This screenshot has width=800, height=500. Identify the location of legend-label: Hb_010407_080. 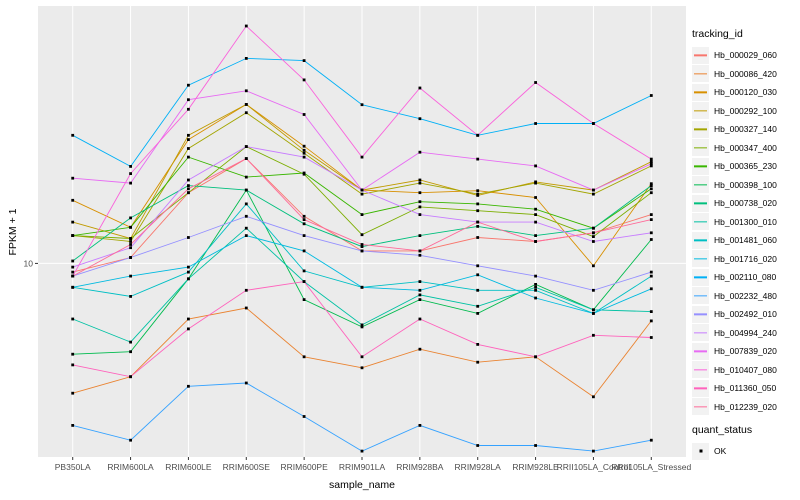
(745, 369).